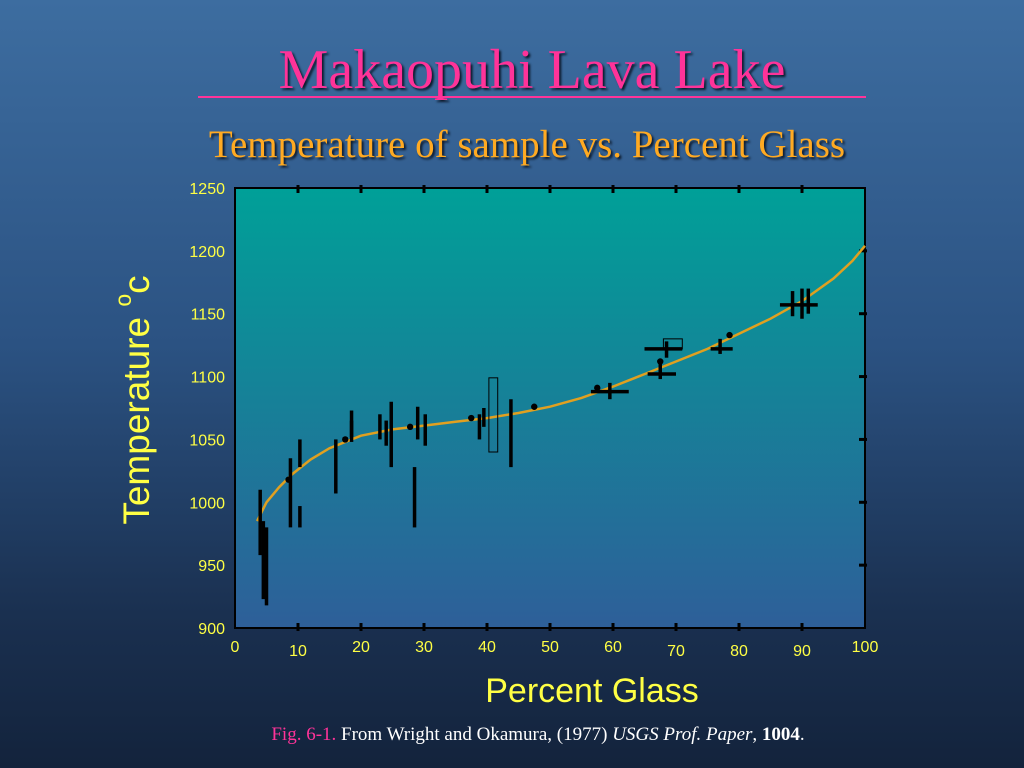 The image size is (1024, 768). What do you see at coordinates (592, 691) in the screenshot?
I see `x-axis-label: Percent Glass` at bounding box center [592, 691].